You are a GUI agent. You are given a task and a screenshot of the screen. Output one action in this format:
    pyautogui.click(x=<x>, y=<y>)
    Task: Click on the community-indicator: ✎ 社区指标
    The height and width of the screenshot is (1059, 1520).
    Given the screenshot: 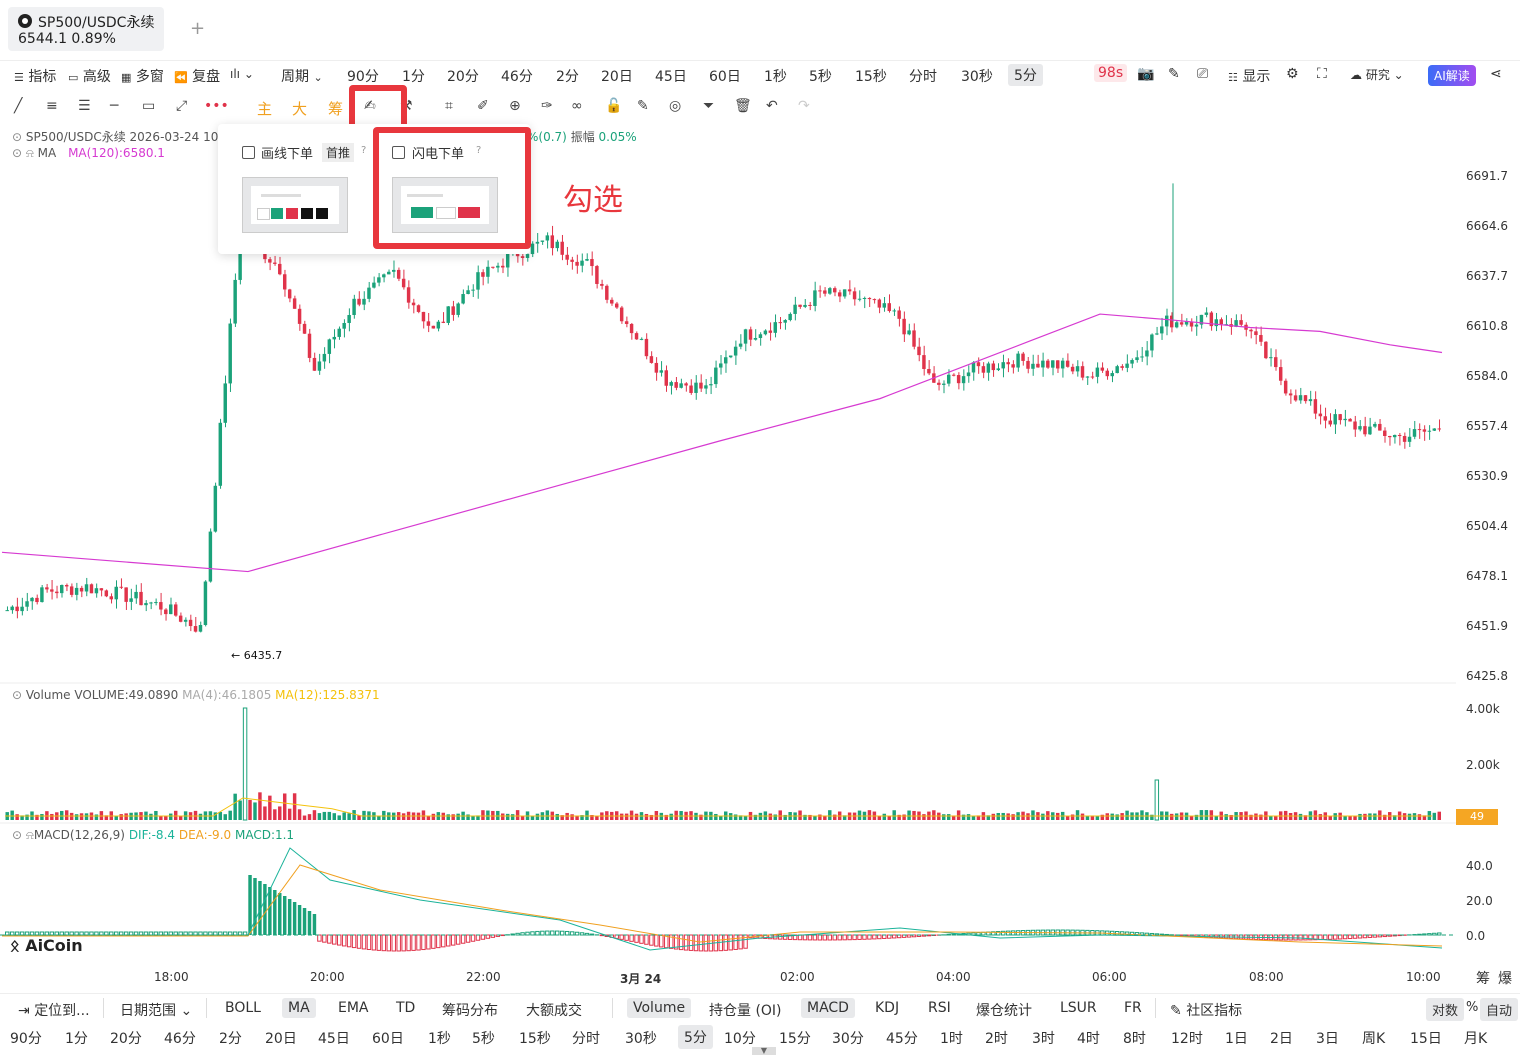 What is the action you would take?
    pyautogui.click(x=1206, y=1011)
    